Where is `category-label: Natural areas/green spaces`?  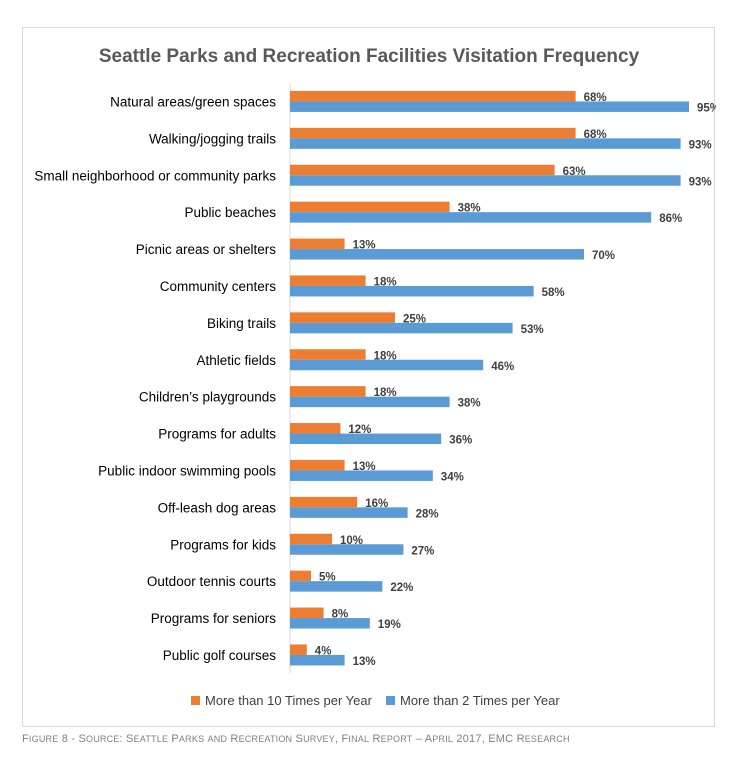 category-label: Natural areas/green spaces is located at coordinates (193, 101).